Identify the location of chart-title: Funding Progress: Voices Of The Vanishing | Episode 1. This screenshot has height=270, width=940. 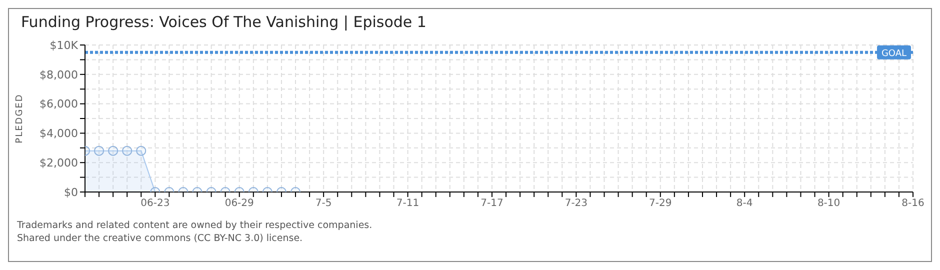
(223, 22).